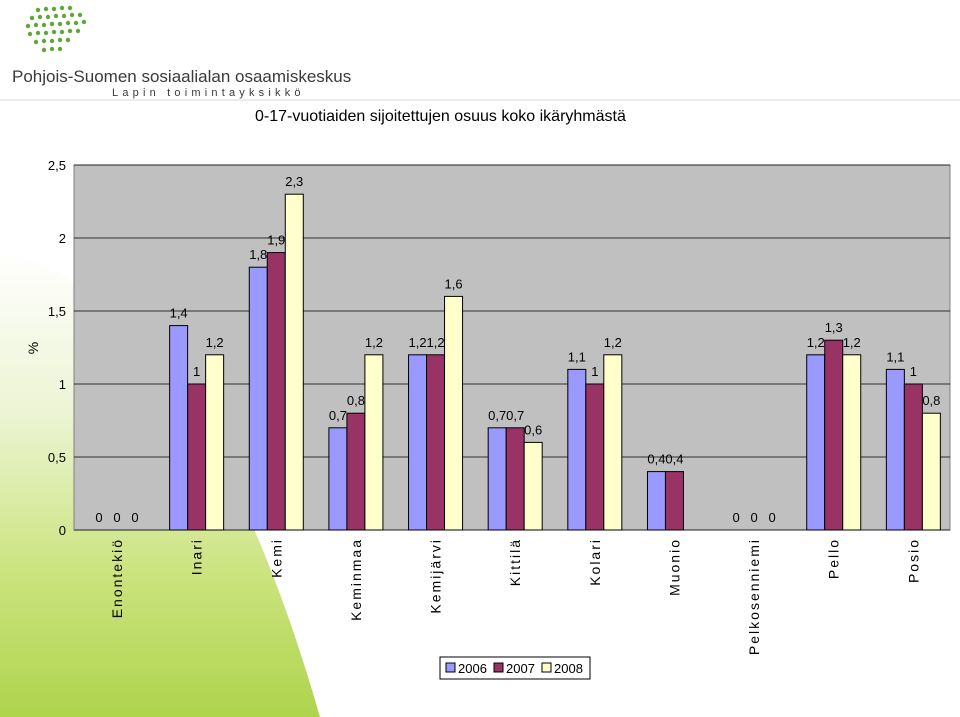  I want to click on category-label: Kemi, so click(276, 558).